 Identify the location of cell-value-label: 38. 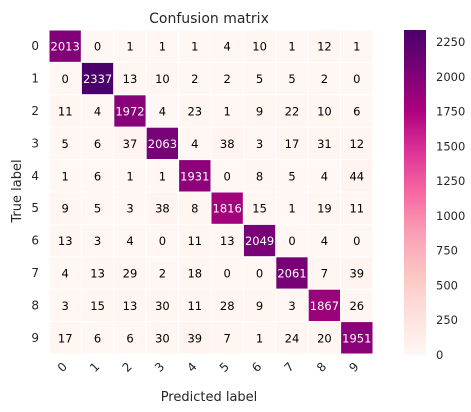
(162, 209).